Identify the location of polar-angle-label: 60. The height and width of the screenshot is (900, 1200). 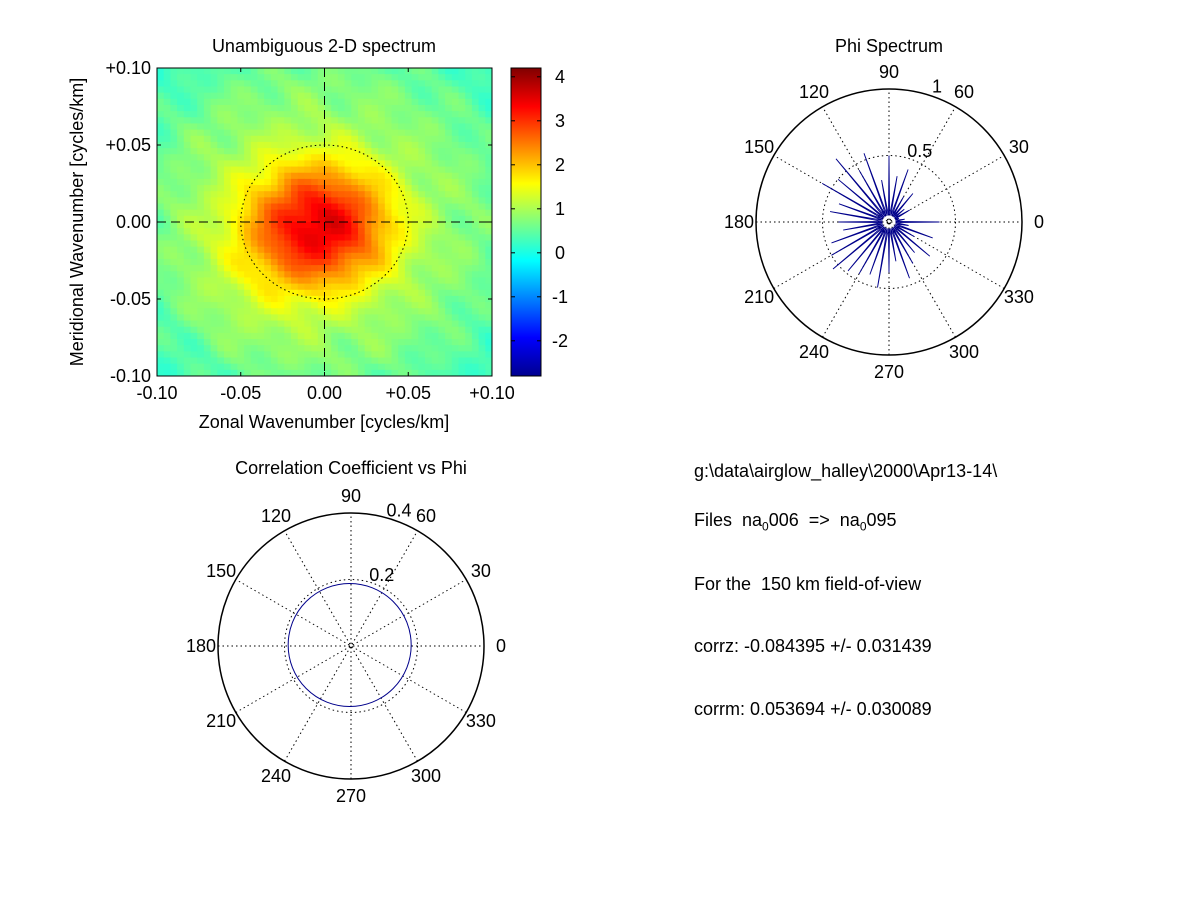
(964, 92).